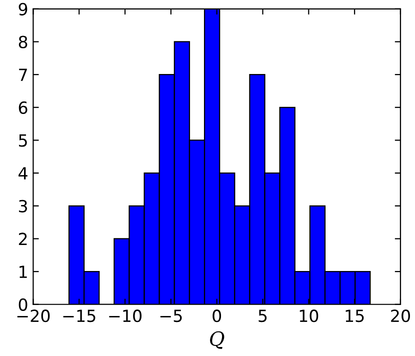 This screenshot has width=415, height=356. What do you see at coordinates (23, 206) in the screenshot?
I see `y-tick-label: 3` at bounding box center [23, 206].